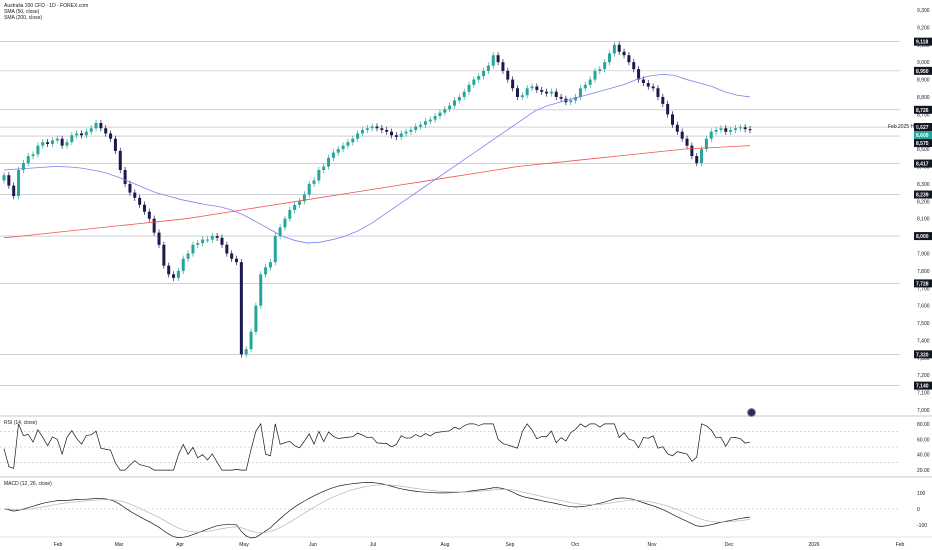 The image size is (932, 550). What do you see at coordinates (923, 185) in the screenshot?
I see `price-tick: 8,300` at bounding box center [923, 185].